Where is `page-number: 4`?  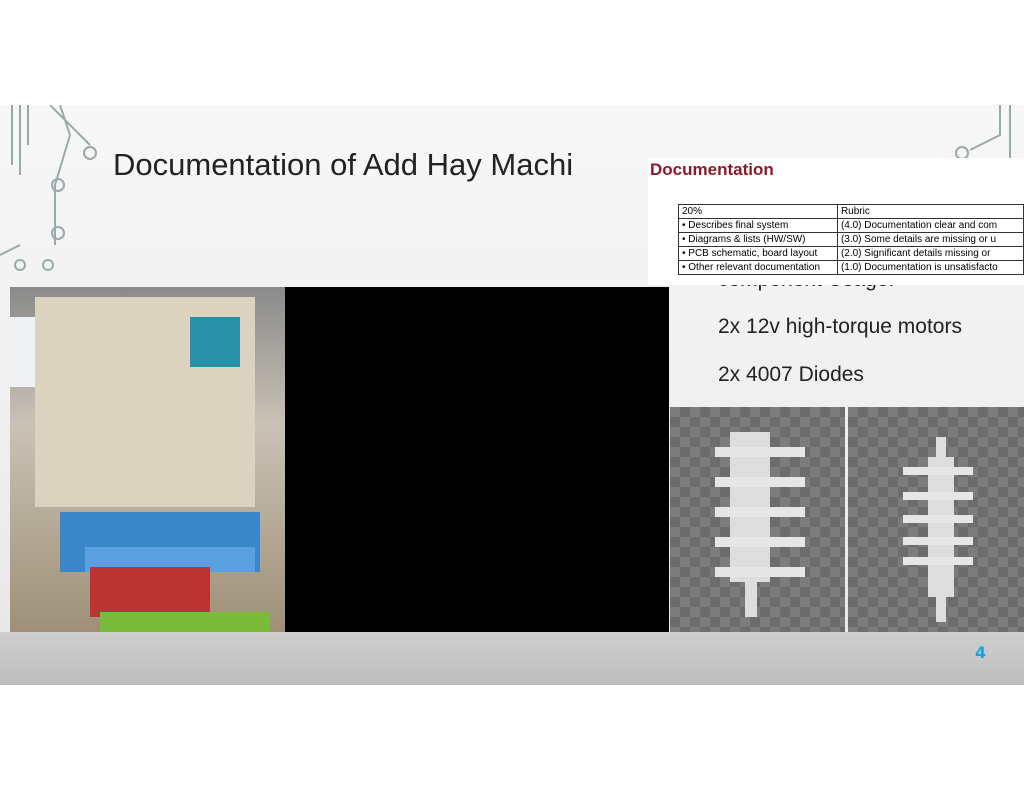 page-number: 4 is located at coordinates (981, 652).